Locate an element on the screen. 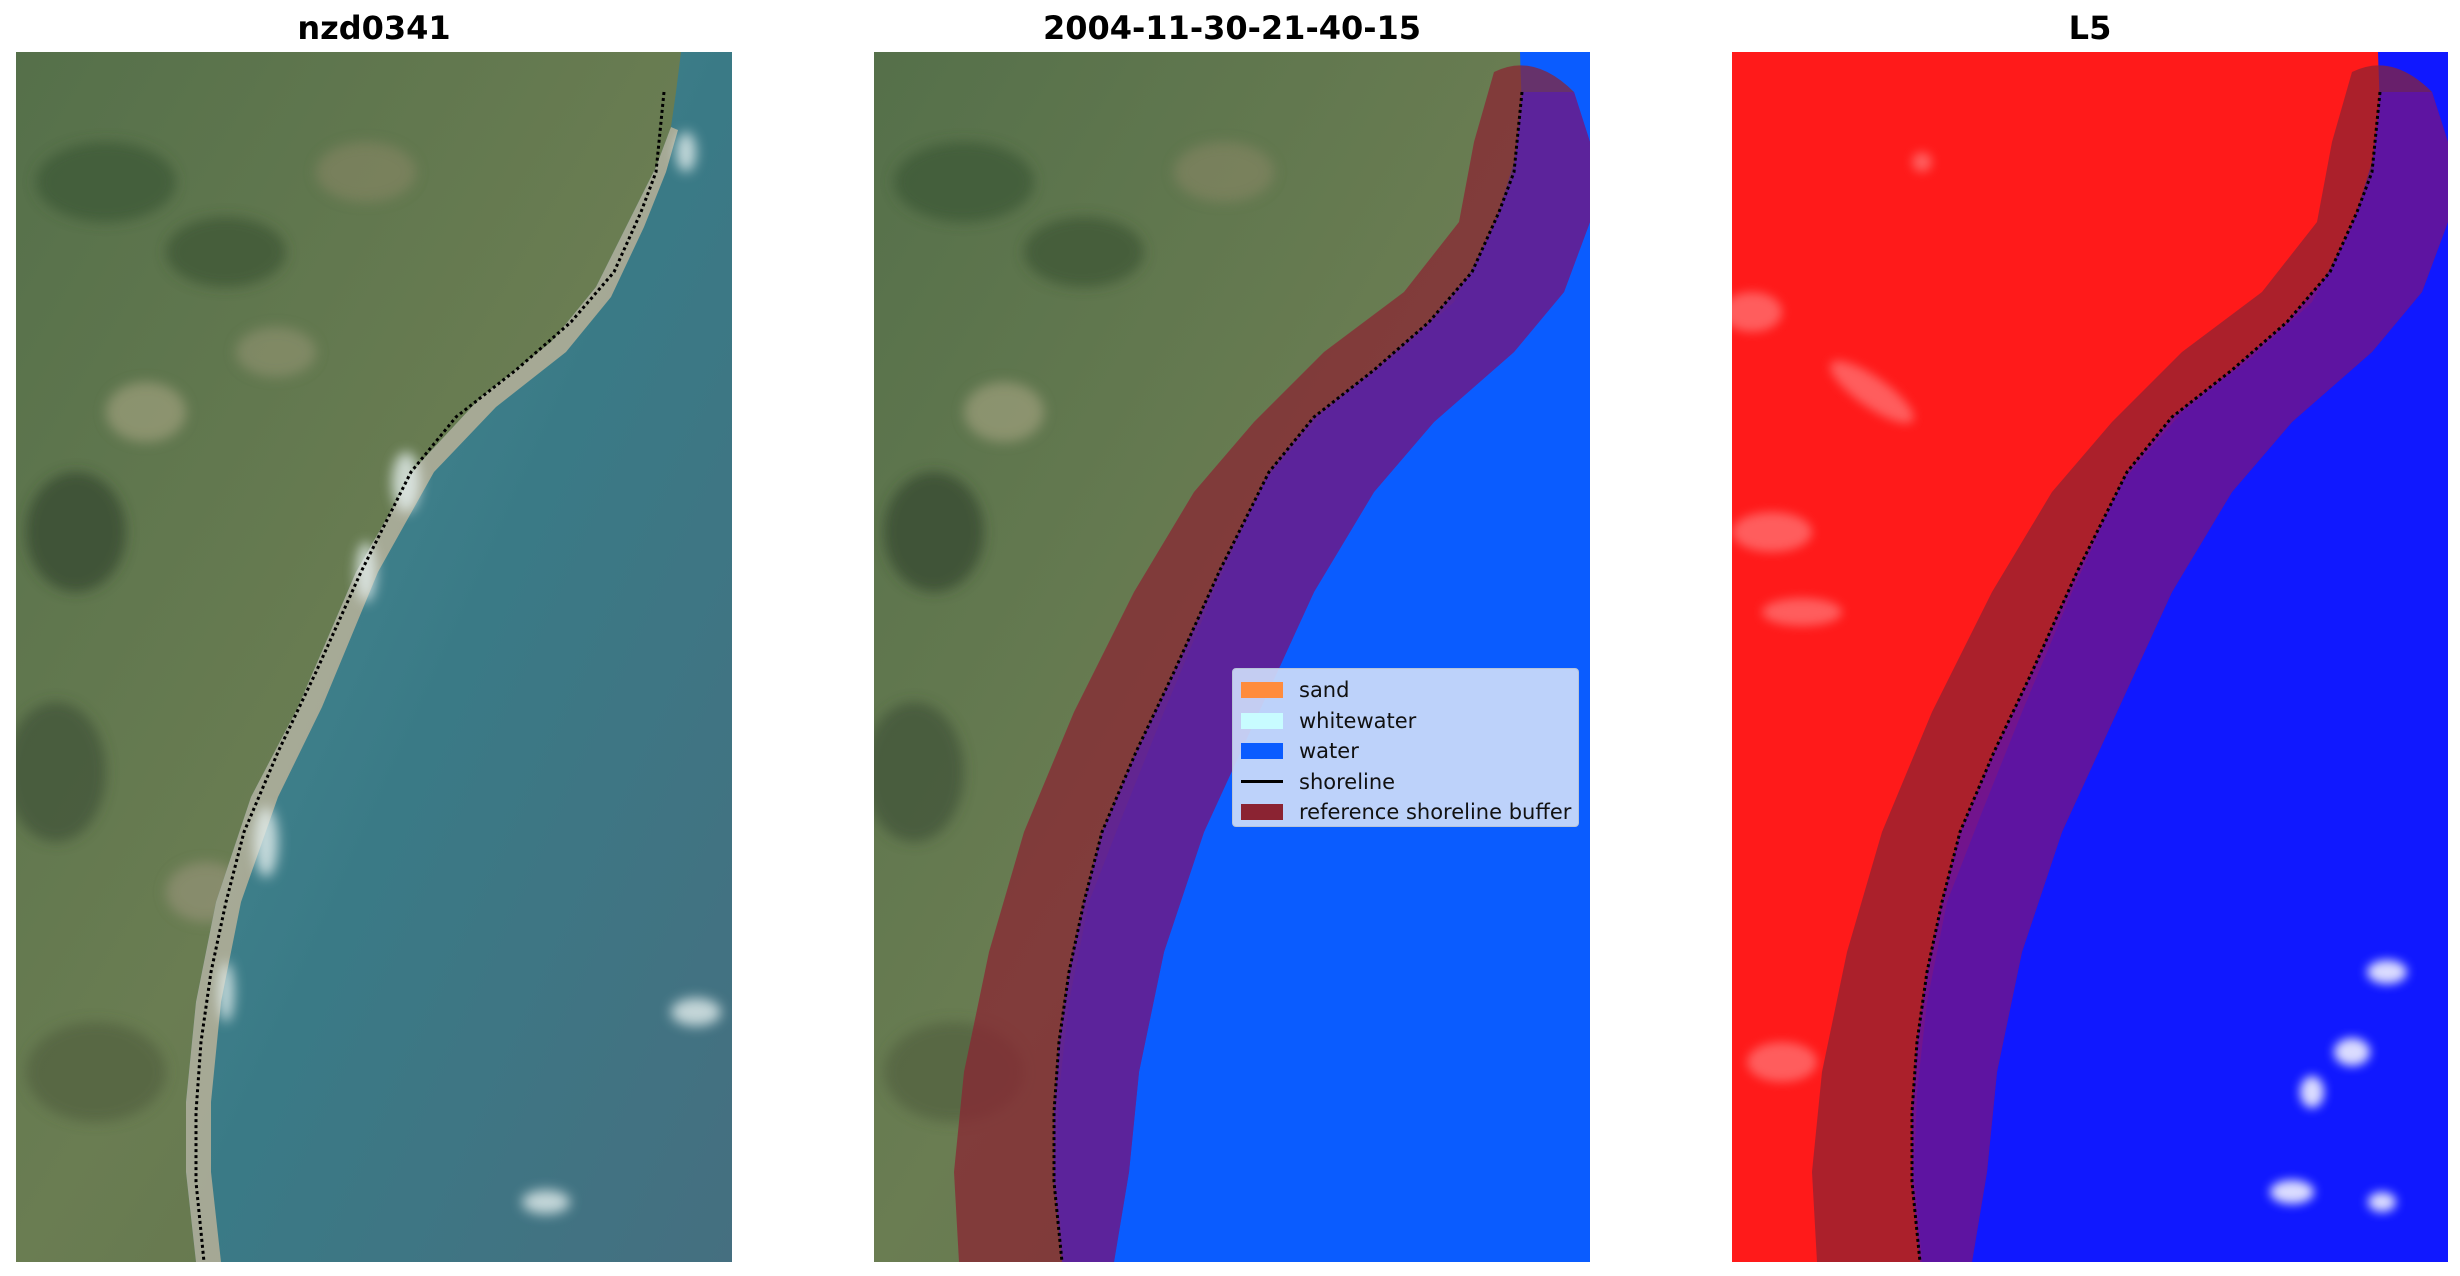 The image size is (2460, 1276). legend-item-whitewater: whitewater is located at coordinates (1405, 721).